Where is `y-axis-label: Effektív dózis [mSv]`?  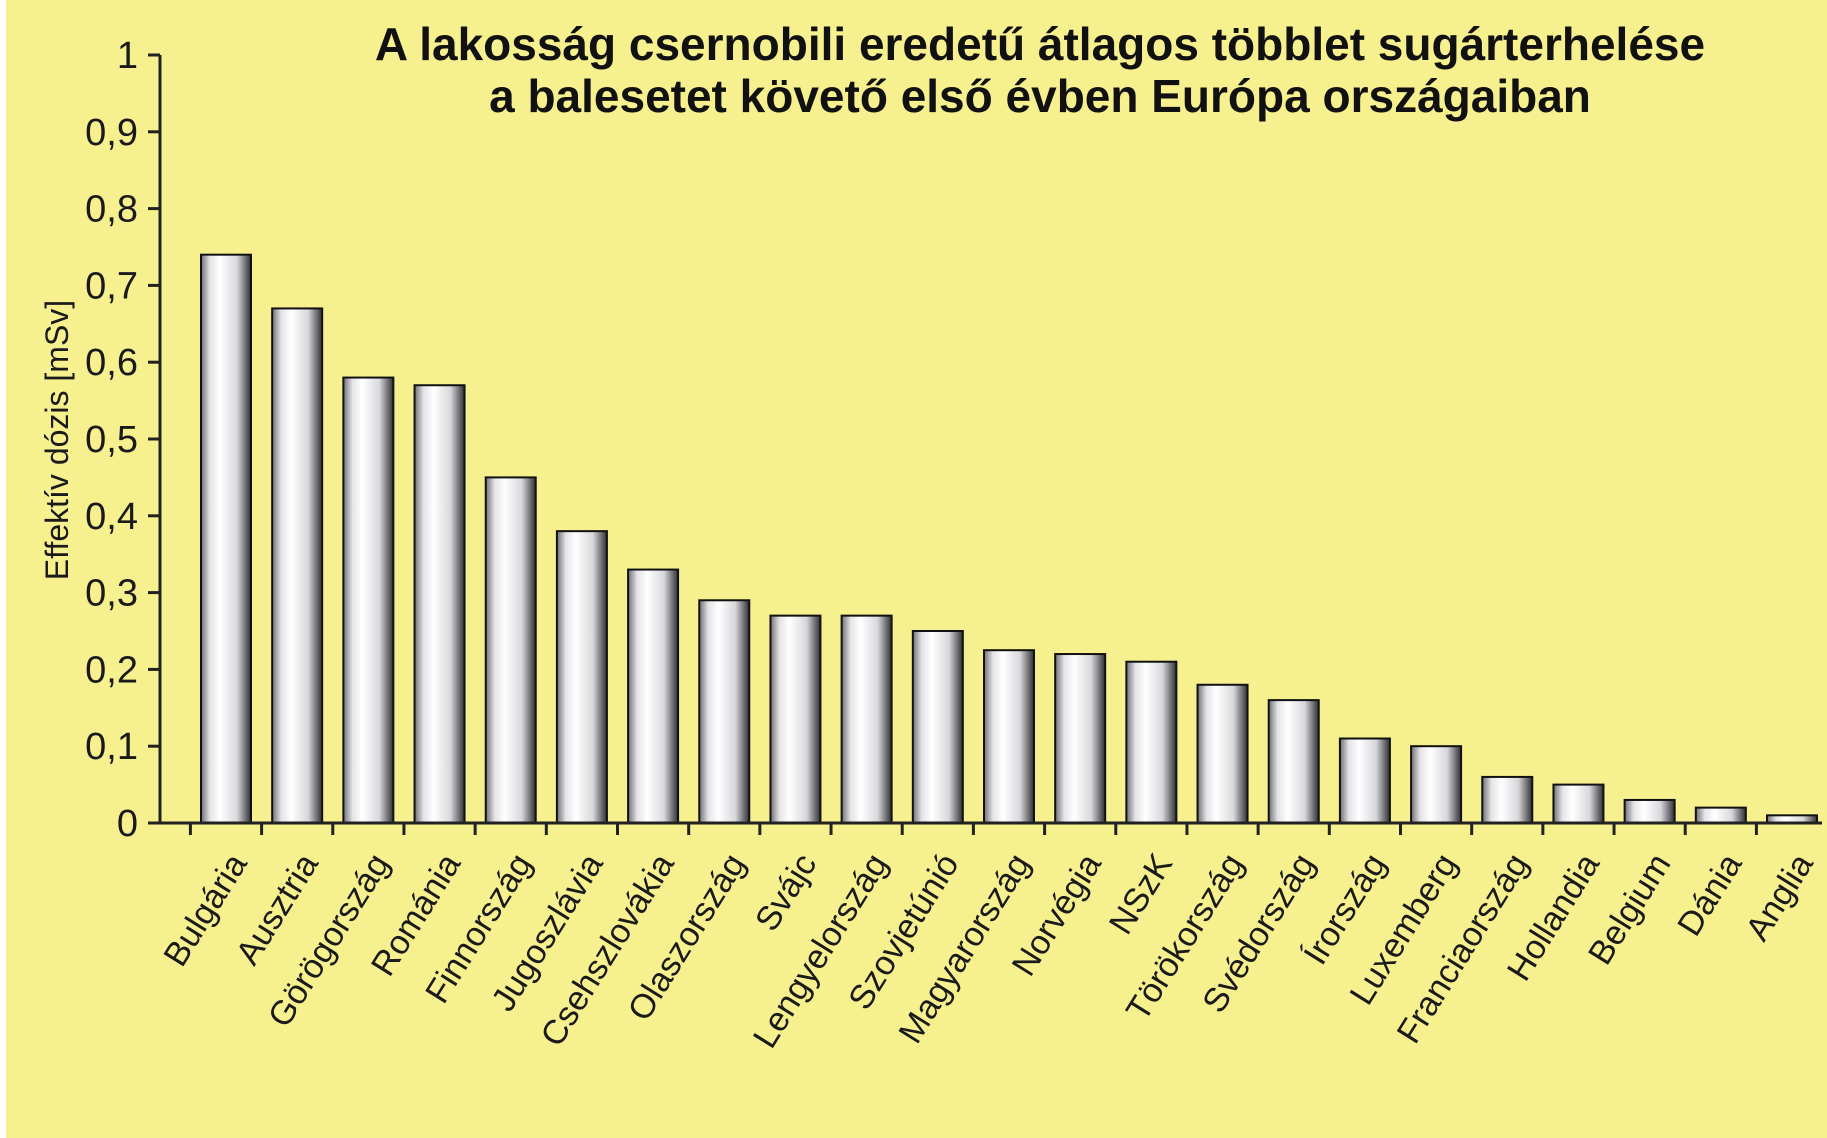
y-axis-label: Effektív dózis [mSv] is located at coordinates (57, 440).